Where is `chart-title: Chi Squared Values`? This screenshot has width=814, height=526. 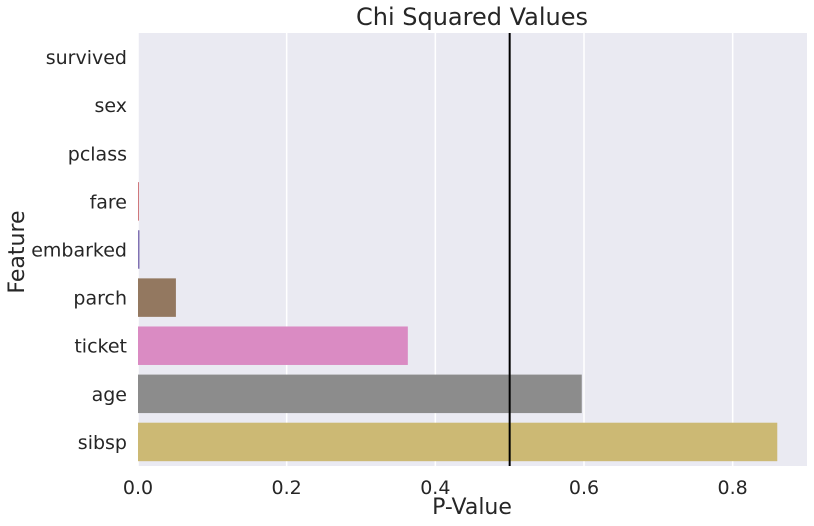
chart-title: Chi Squared Values is located at coordinates (472, 17).